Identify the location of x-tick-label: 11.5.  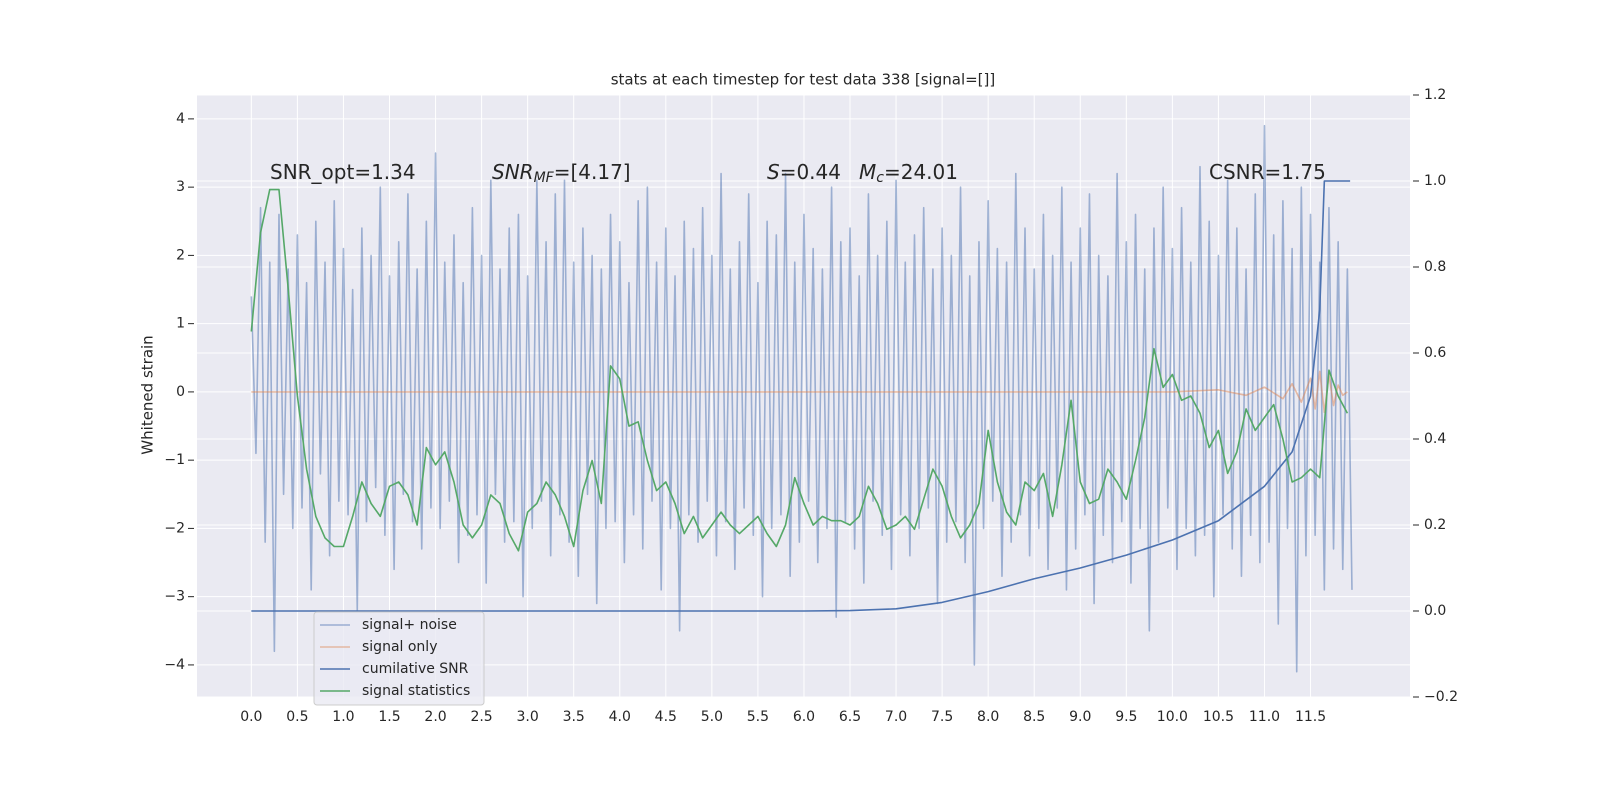
(1310, 717).